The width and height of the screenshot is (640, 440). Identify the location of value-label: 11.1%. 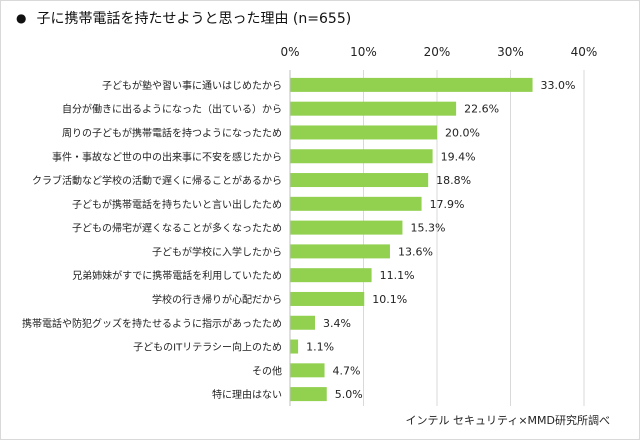
(397, 275).